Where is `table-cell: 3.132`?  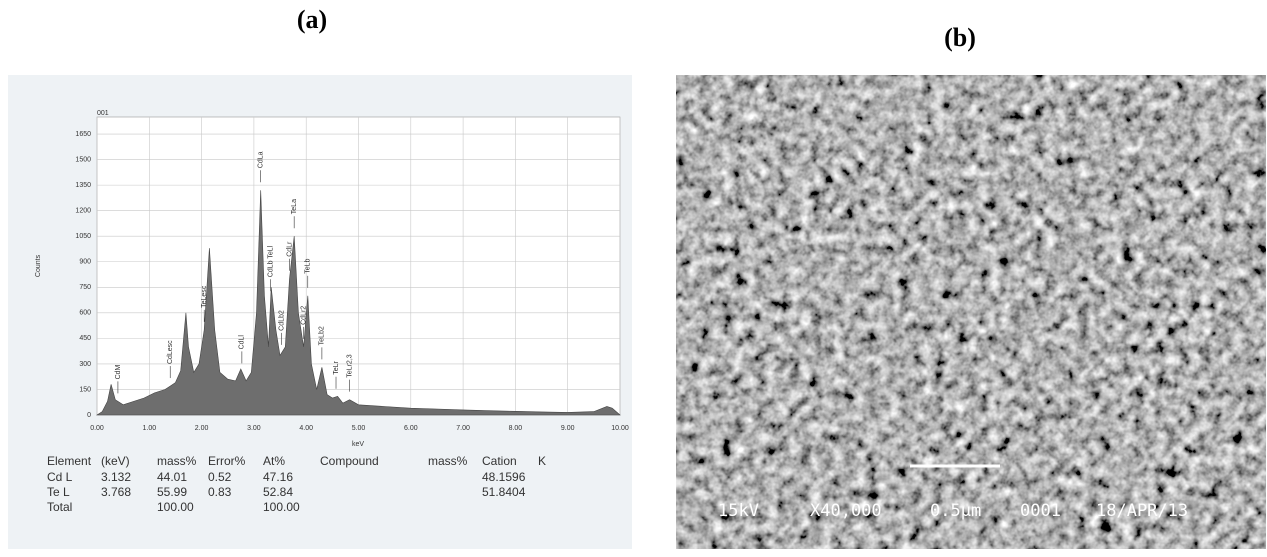
table-cell: 3.132 is located at coordinates (116, 477).